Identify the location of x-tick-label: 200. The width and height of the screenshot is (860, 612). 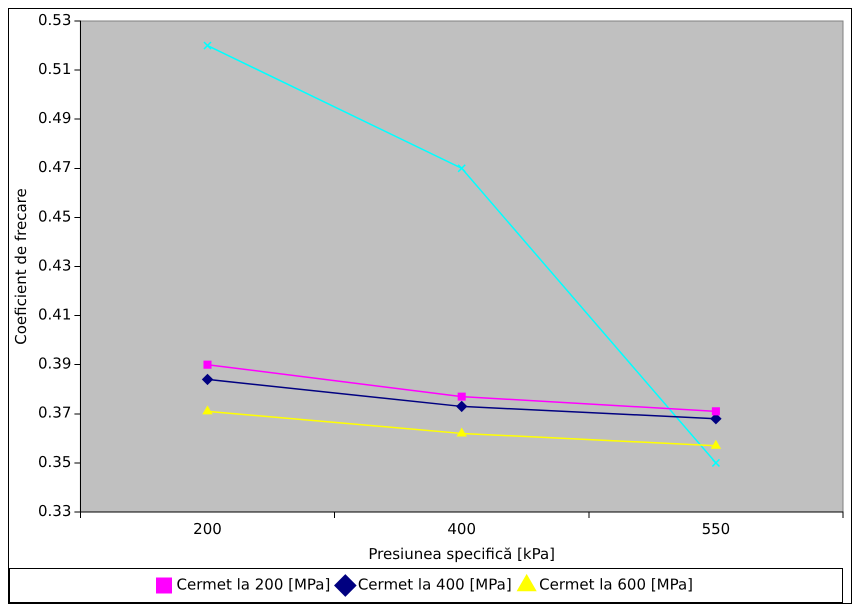
(207, 529).